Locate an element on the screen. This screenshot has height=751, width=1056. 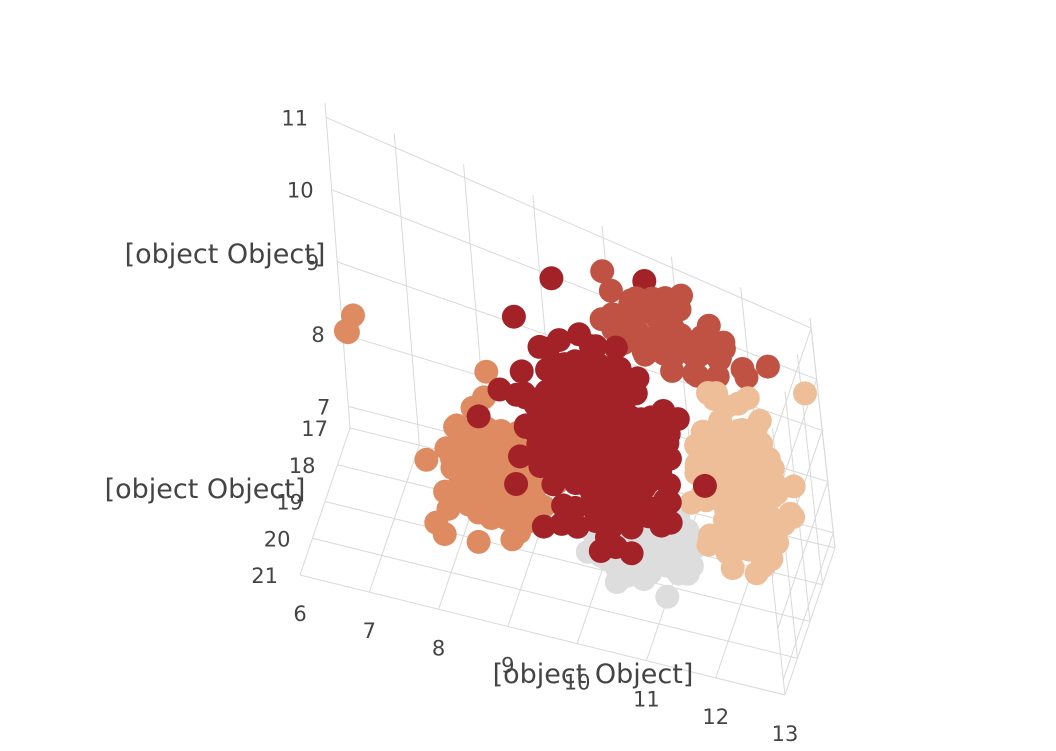
x-tick-label: 12 is located at coordinates (715, 717).